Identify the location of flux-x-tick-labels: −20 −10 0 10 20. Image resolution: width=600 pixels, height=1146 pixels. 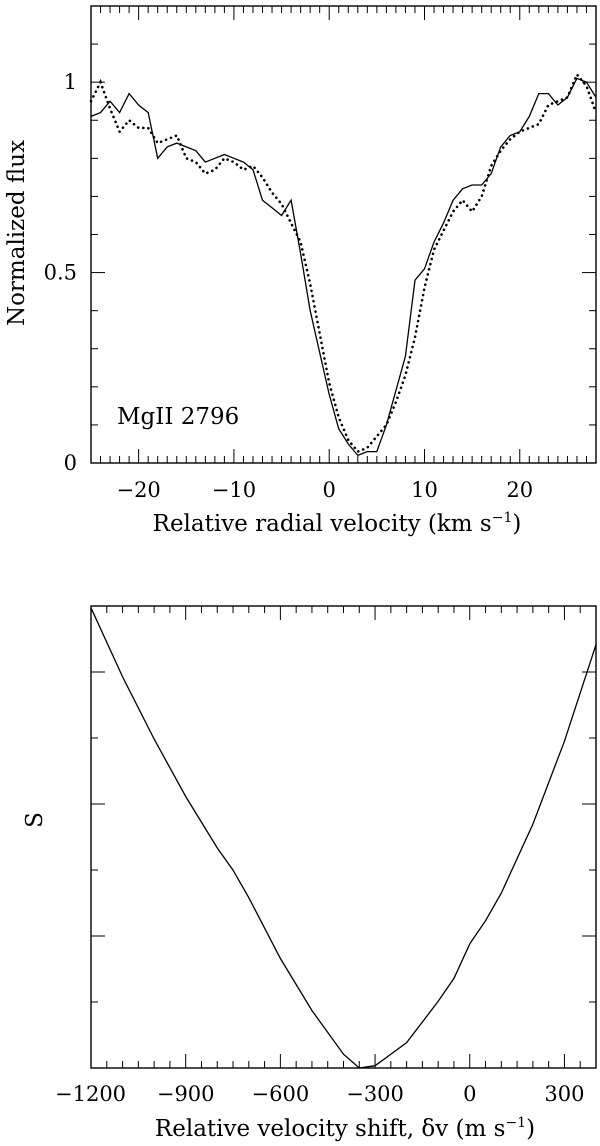
(324, 490).